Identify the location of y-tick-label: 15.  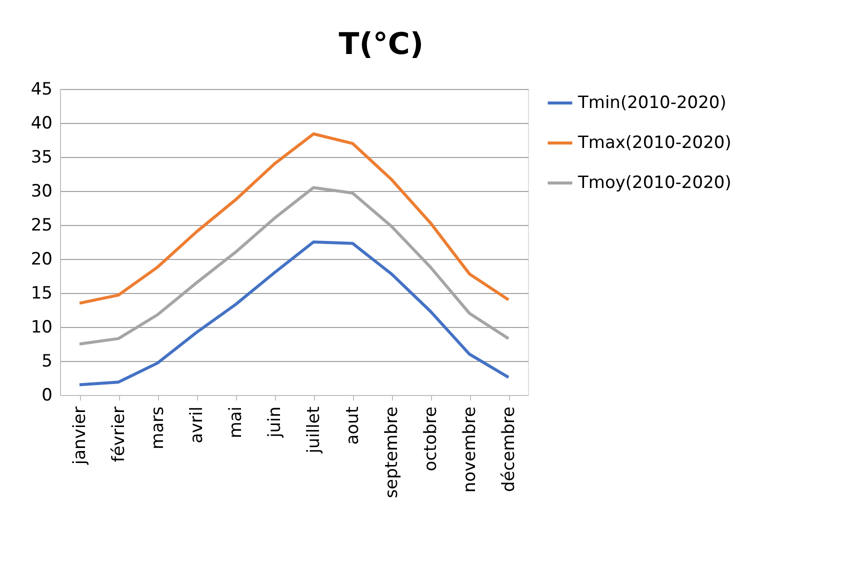
(41, 294).